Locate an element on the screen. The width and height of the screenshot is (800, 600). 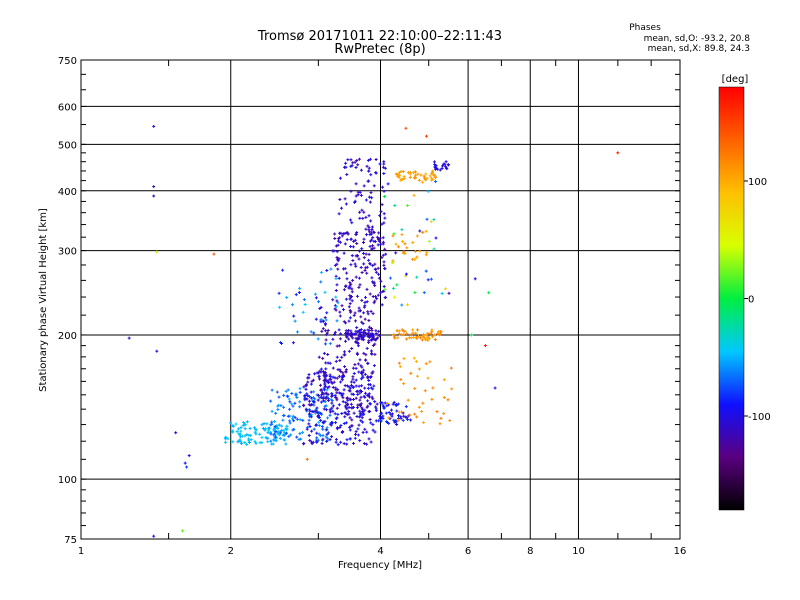
y-axis-label: Stationary phase Virtual Height [km] is located at coordinates (43, 300).